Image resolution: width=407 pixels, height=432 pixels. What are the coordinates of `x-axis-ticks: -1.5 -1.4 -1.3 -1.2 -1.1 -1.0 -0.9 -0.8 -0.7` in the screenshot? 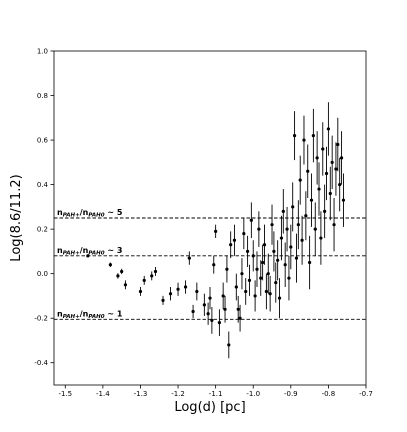 It's located at (215, 391).